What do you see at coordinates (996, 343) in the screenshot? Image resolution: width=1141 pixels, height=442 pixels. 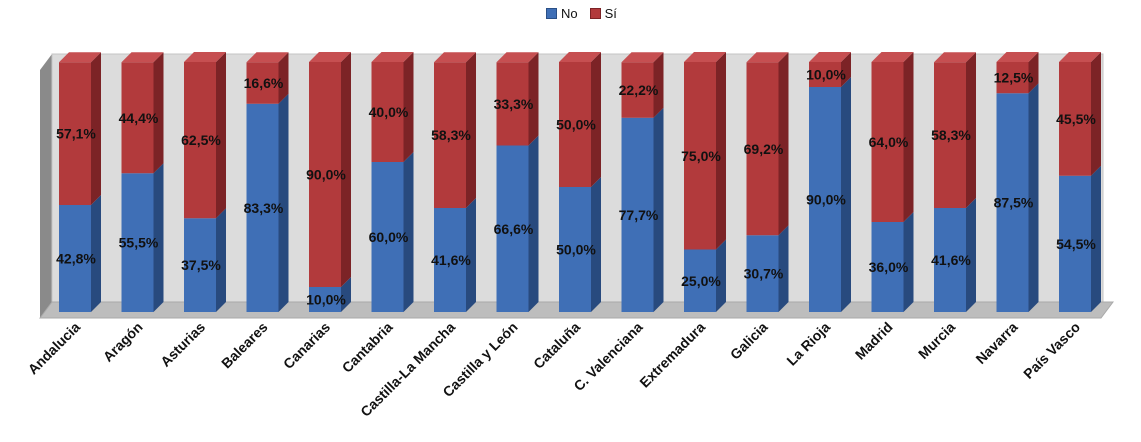 I see `x-tick-label: Navarra` at bounding box center [996, 343].